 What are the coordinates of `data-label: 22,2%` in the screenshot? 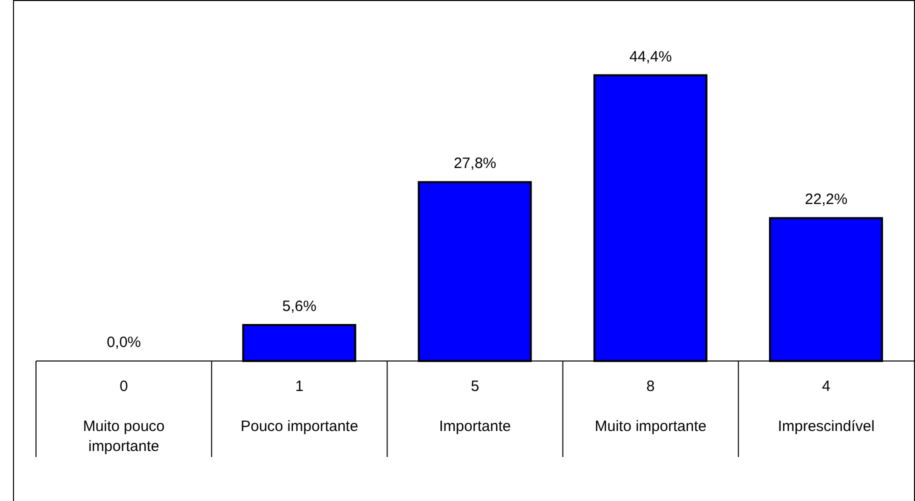 It's located at (826, 199).